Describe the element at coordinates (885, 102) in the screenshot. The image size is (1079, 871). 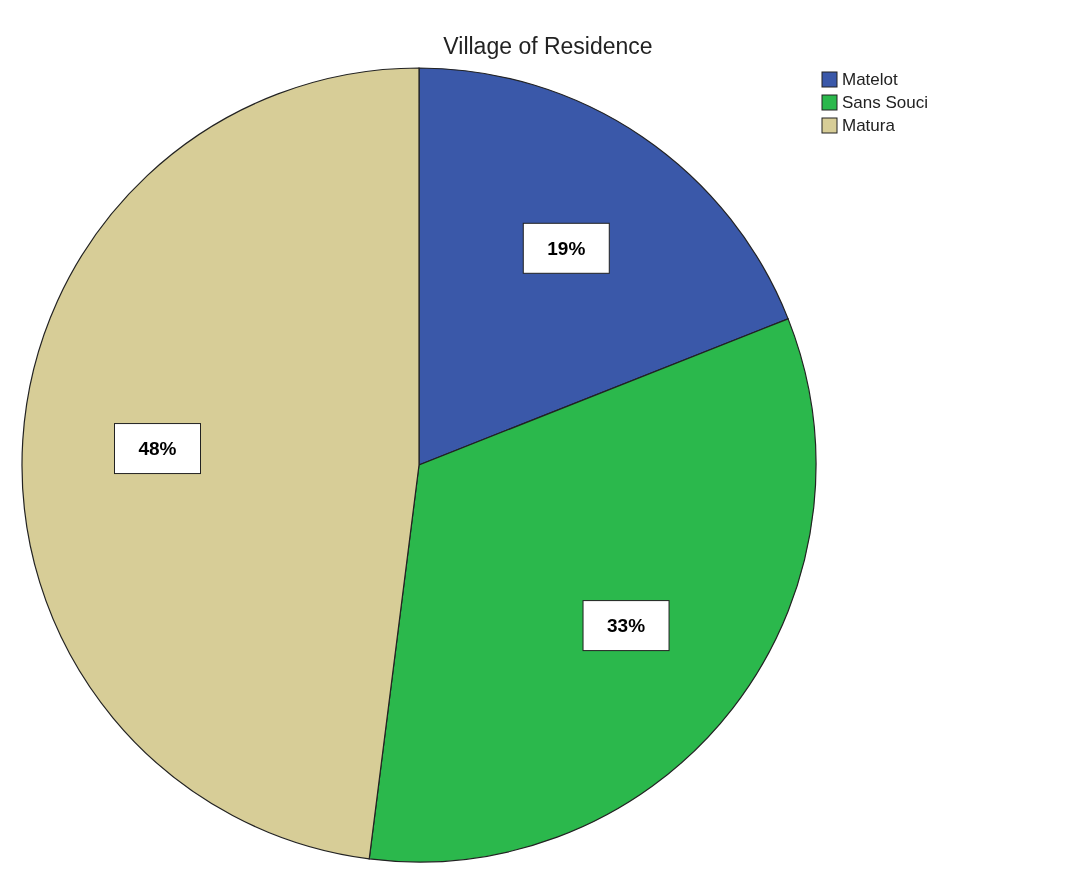
I see `legend-label: Sans Souci` at that location.